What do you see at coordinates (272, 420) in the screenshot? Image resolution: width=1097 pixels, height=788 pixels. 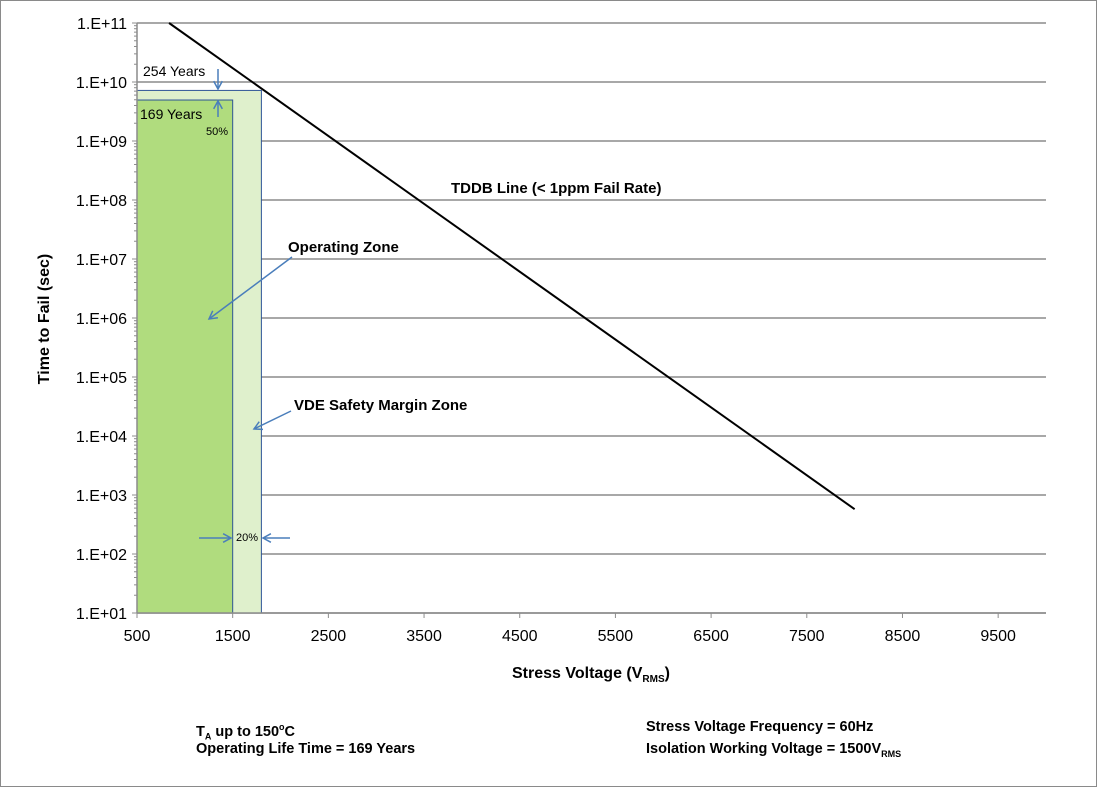 I see `arrow-safety-zone` at bounding box center [272, 420].